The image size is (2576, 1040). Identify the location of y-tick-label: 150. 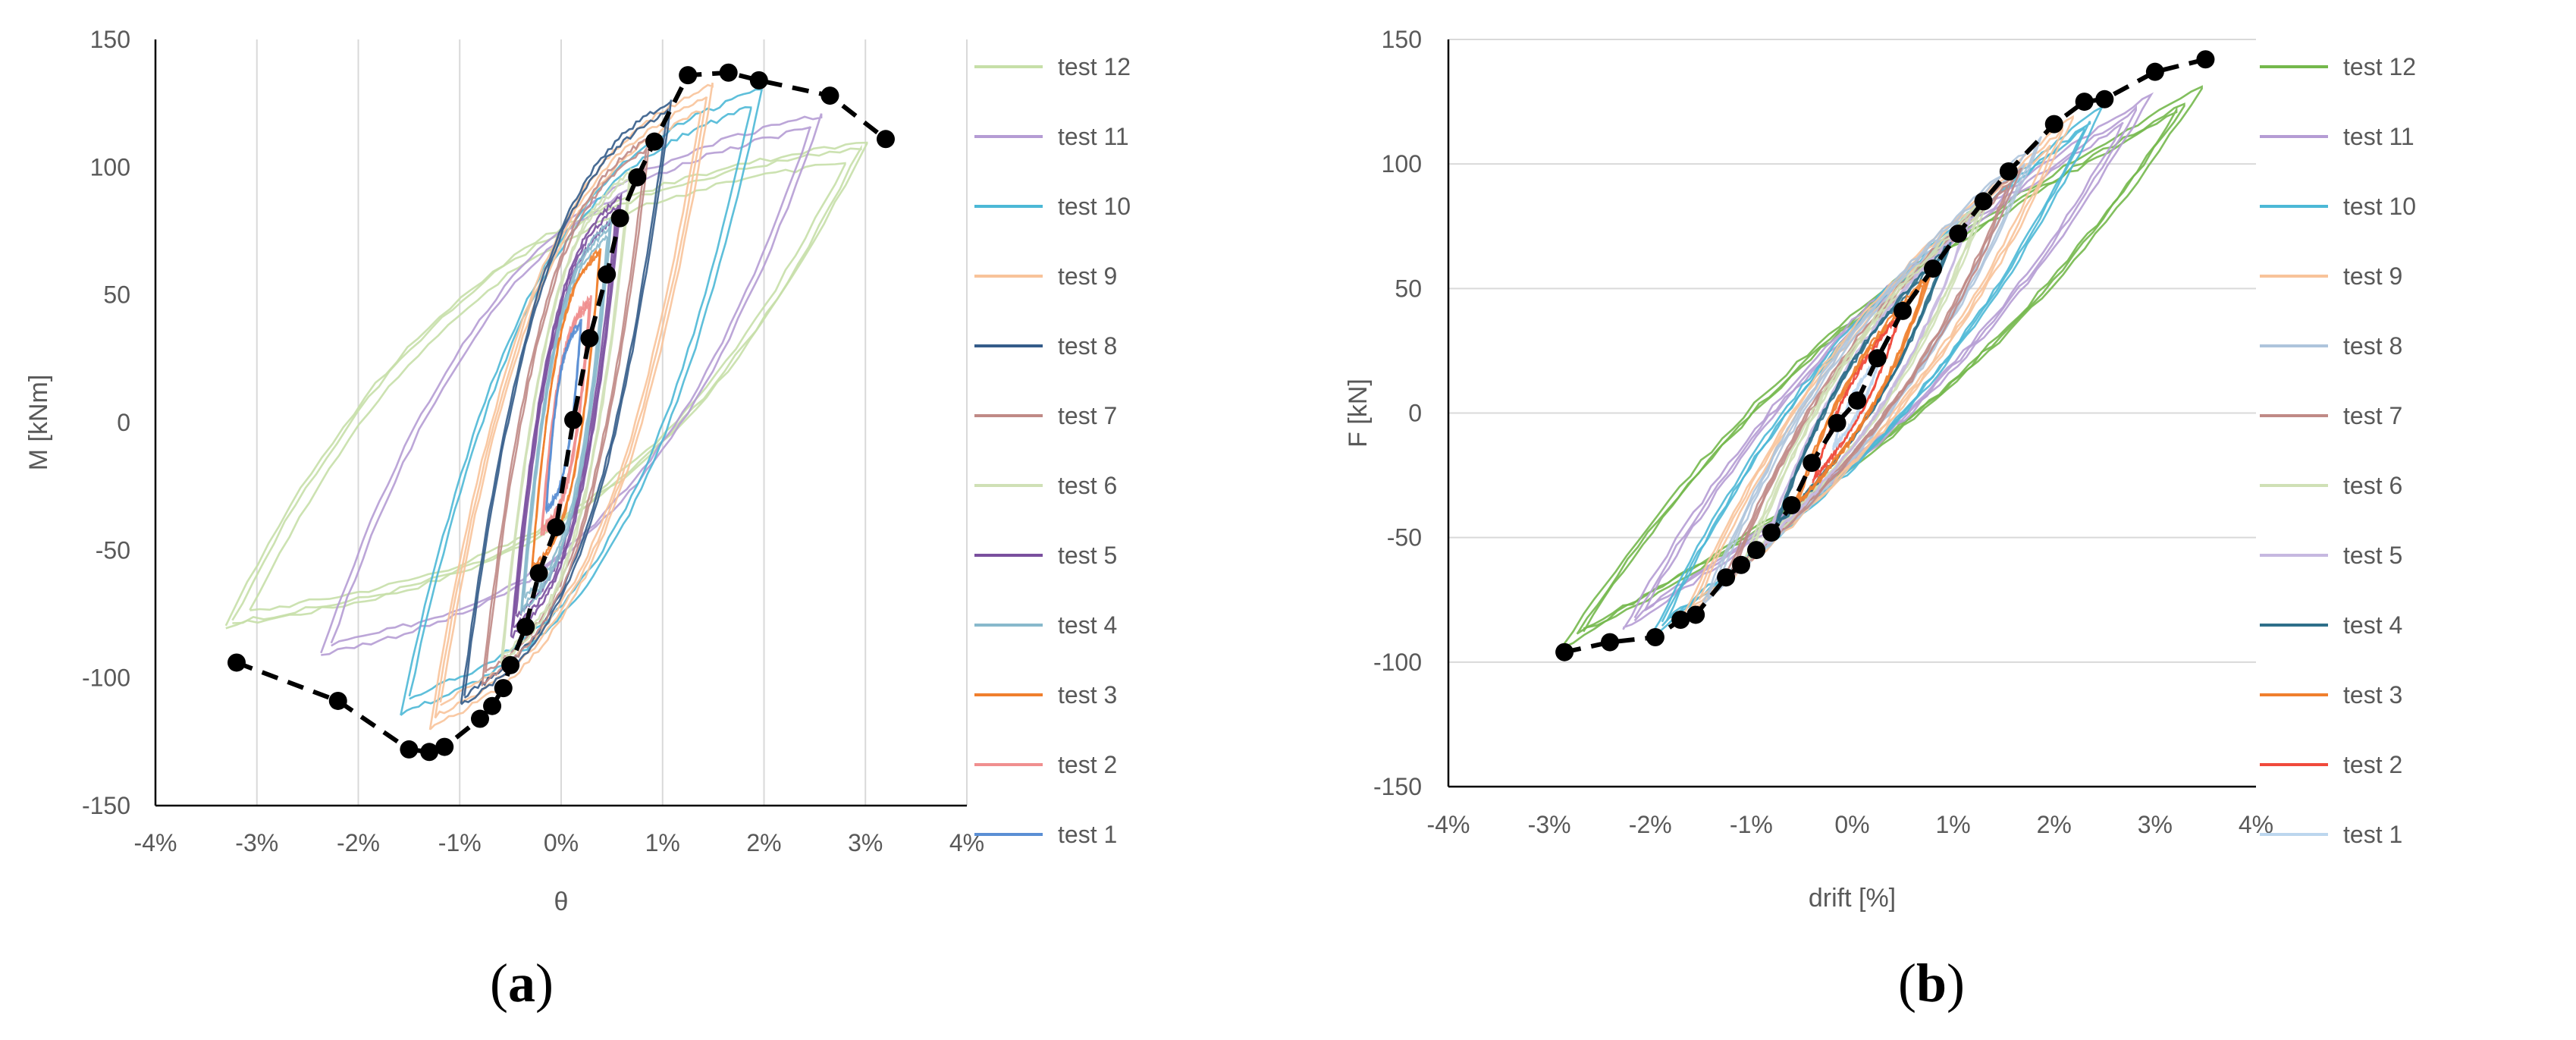
(110, 39).